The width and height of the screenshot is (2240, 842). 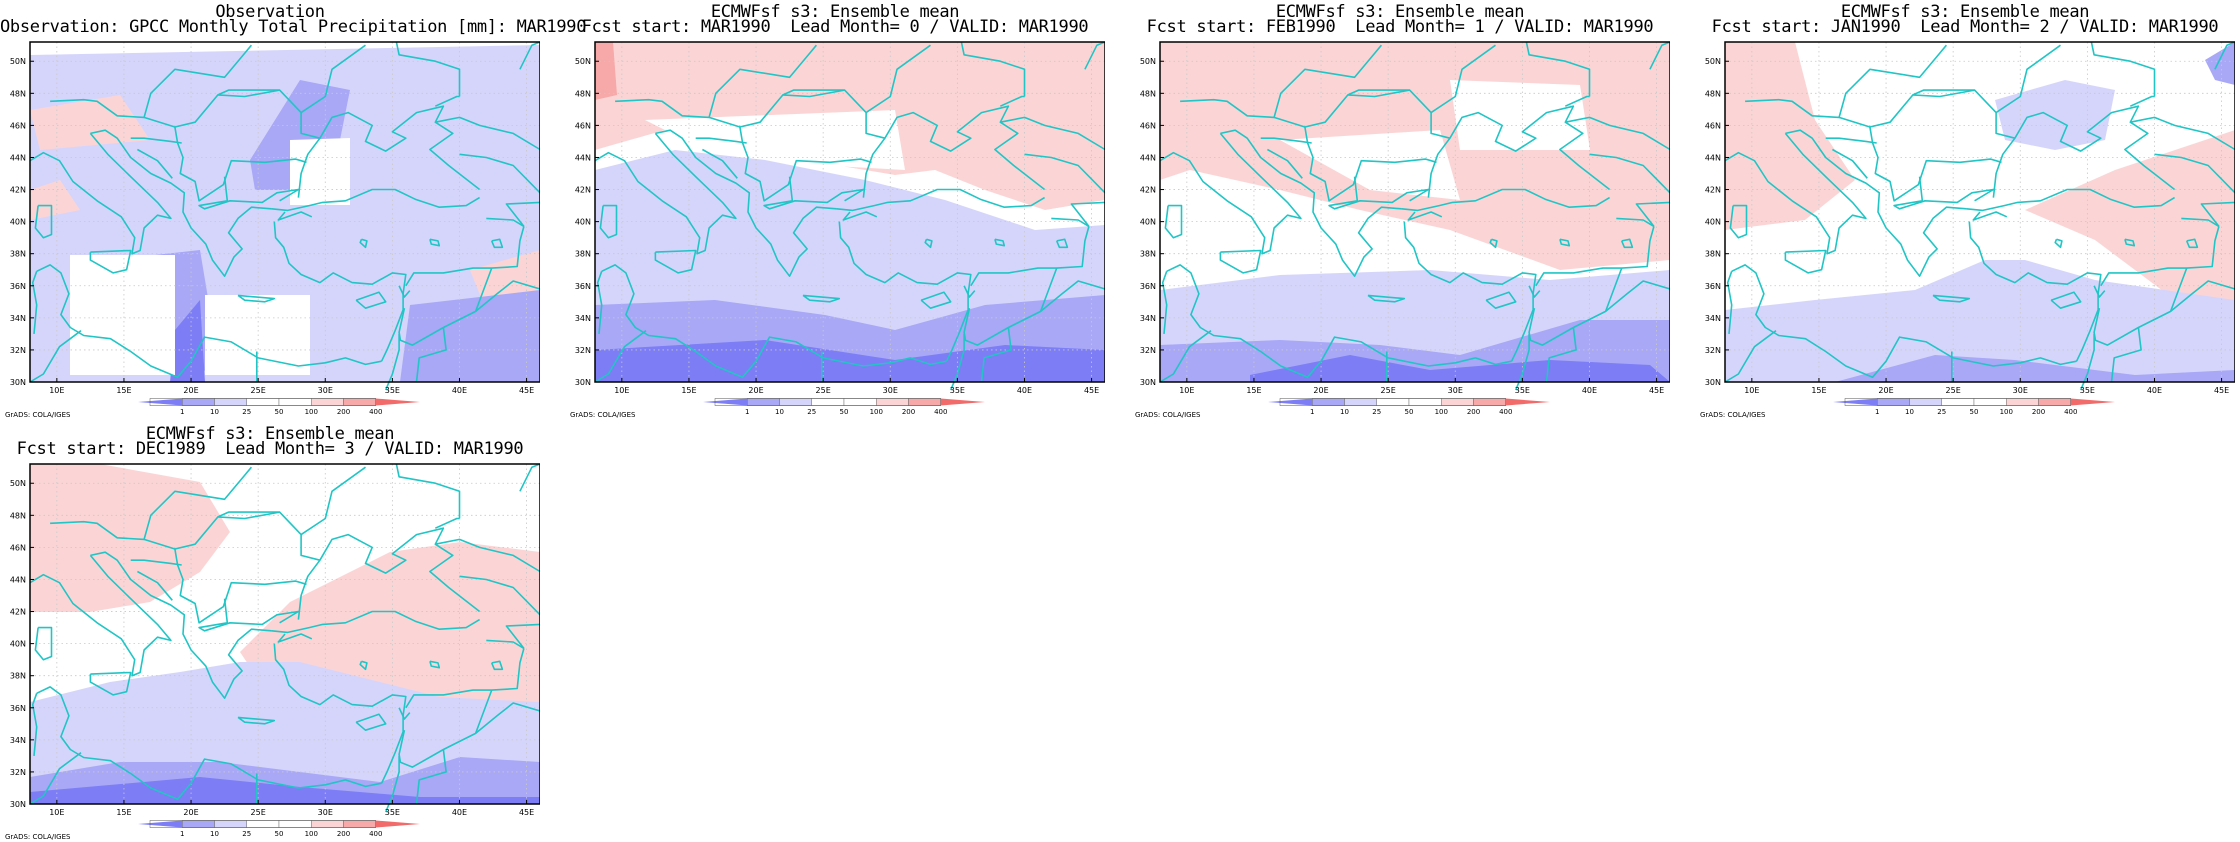 I want to click on colorbar-label: 400, so click(x=375, y=834).